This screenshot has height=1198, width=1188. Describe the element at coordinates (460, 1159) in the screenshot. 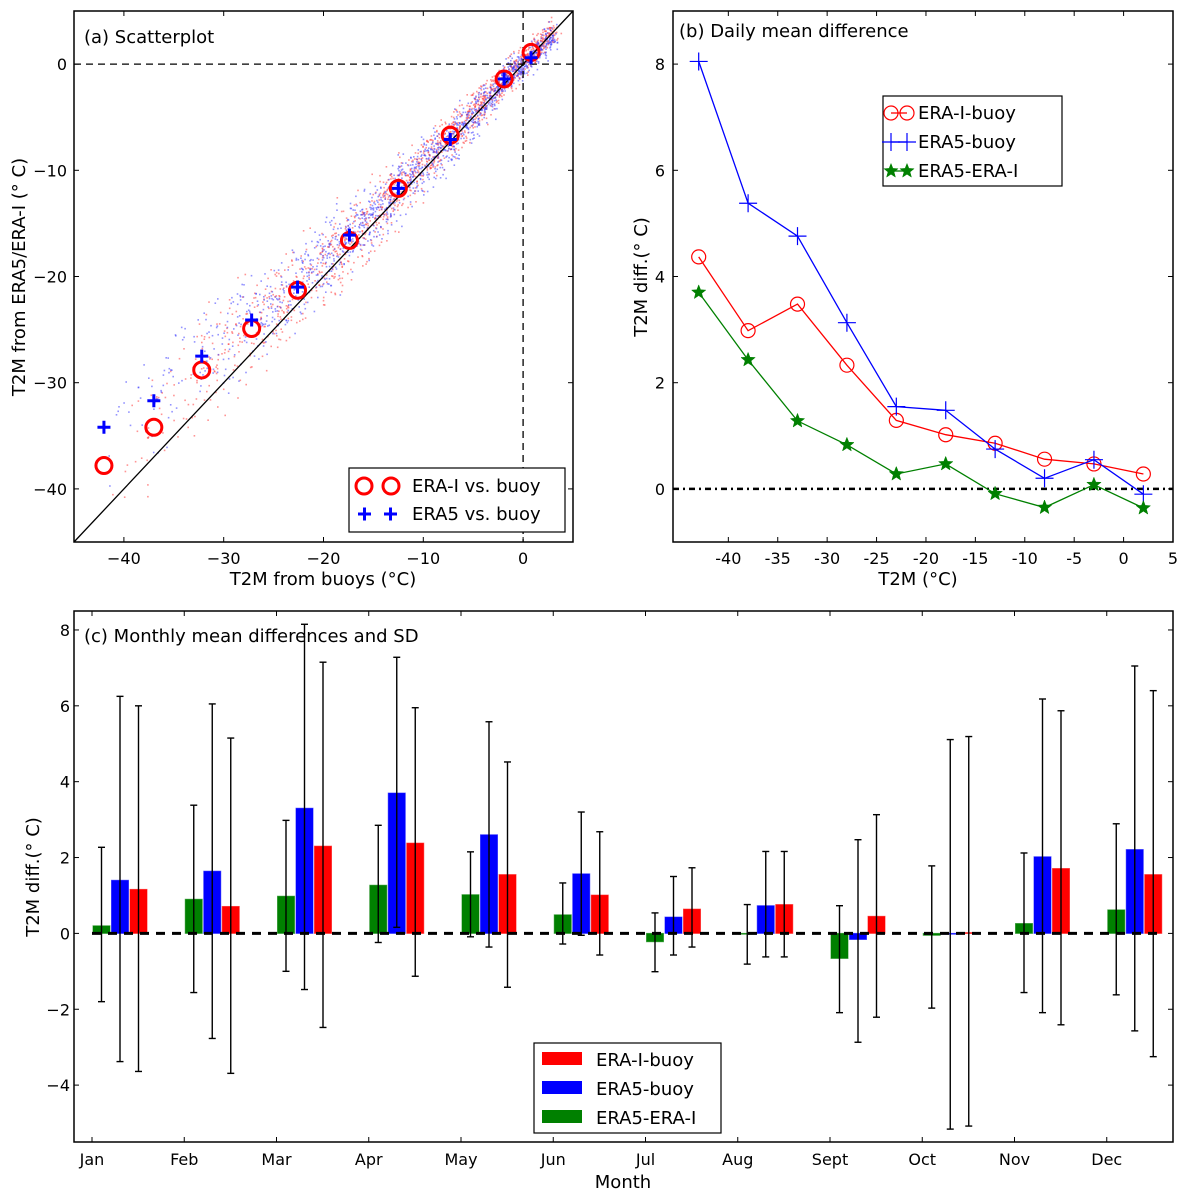

I see `x-tick-label: May` at that location.